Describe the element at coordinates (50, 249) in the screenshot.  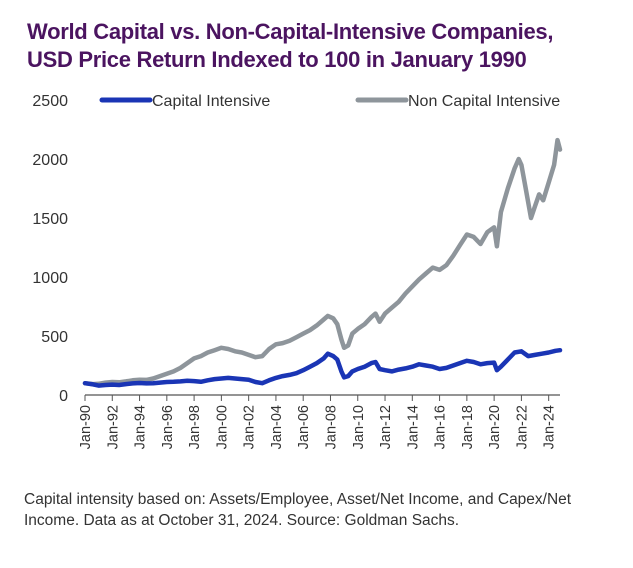
I see `y-axis-tick-labels: 0 500 1000 1500 2000 2500` at that location.